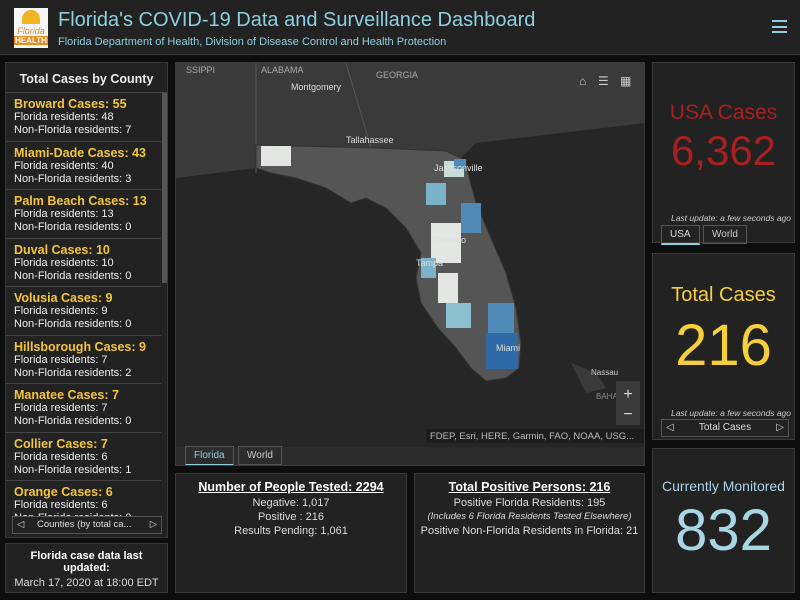 The image size is (800, 600). I want to click on panel-title: Number of People Tested: 2294, so click(291, 487).